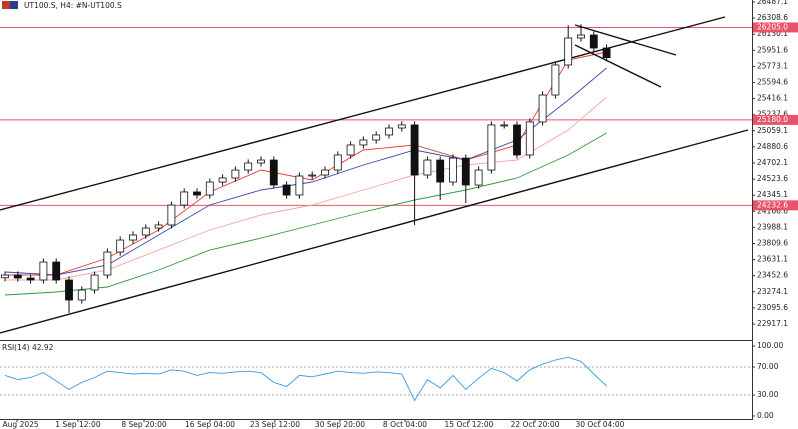  Describe the element at coordinates (772, 210) in the screenshot. I see `y-tick-label: 24166.6` at that location.